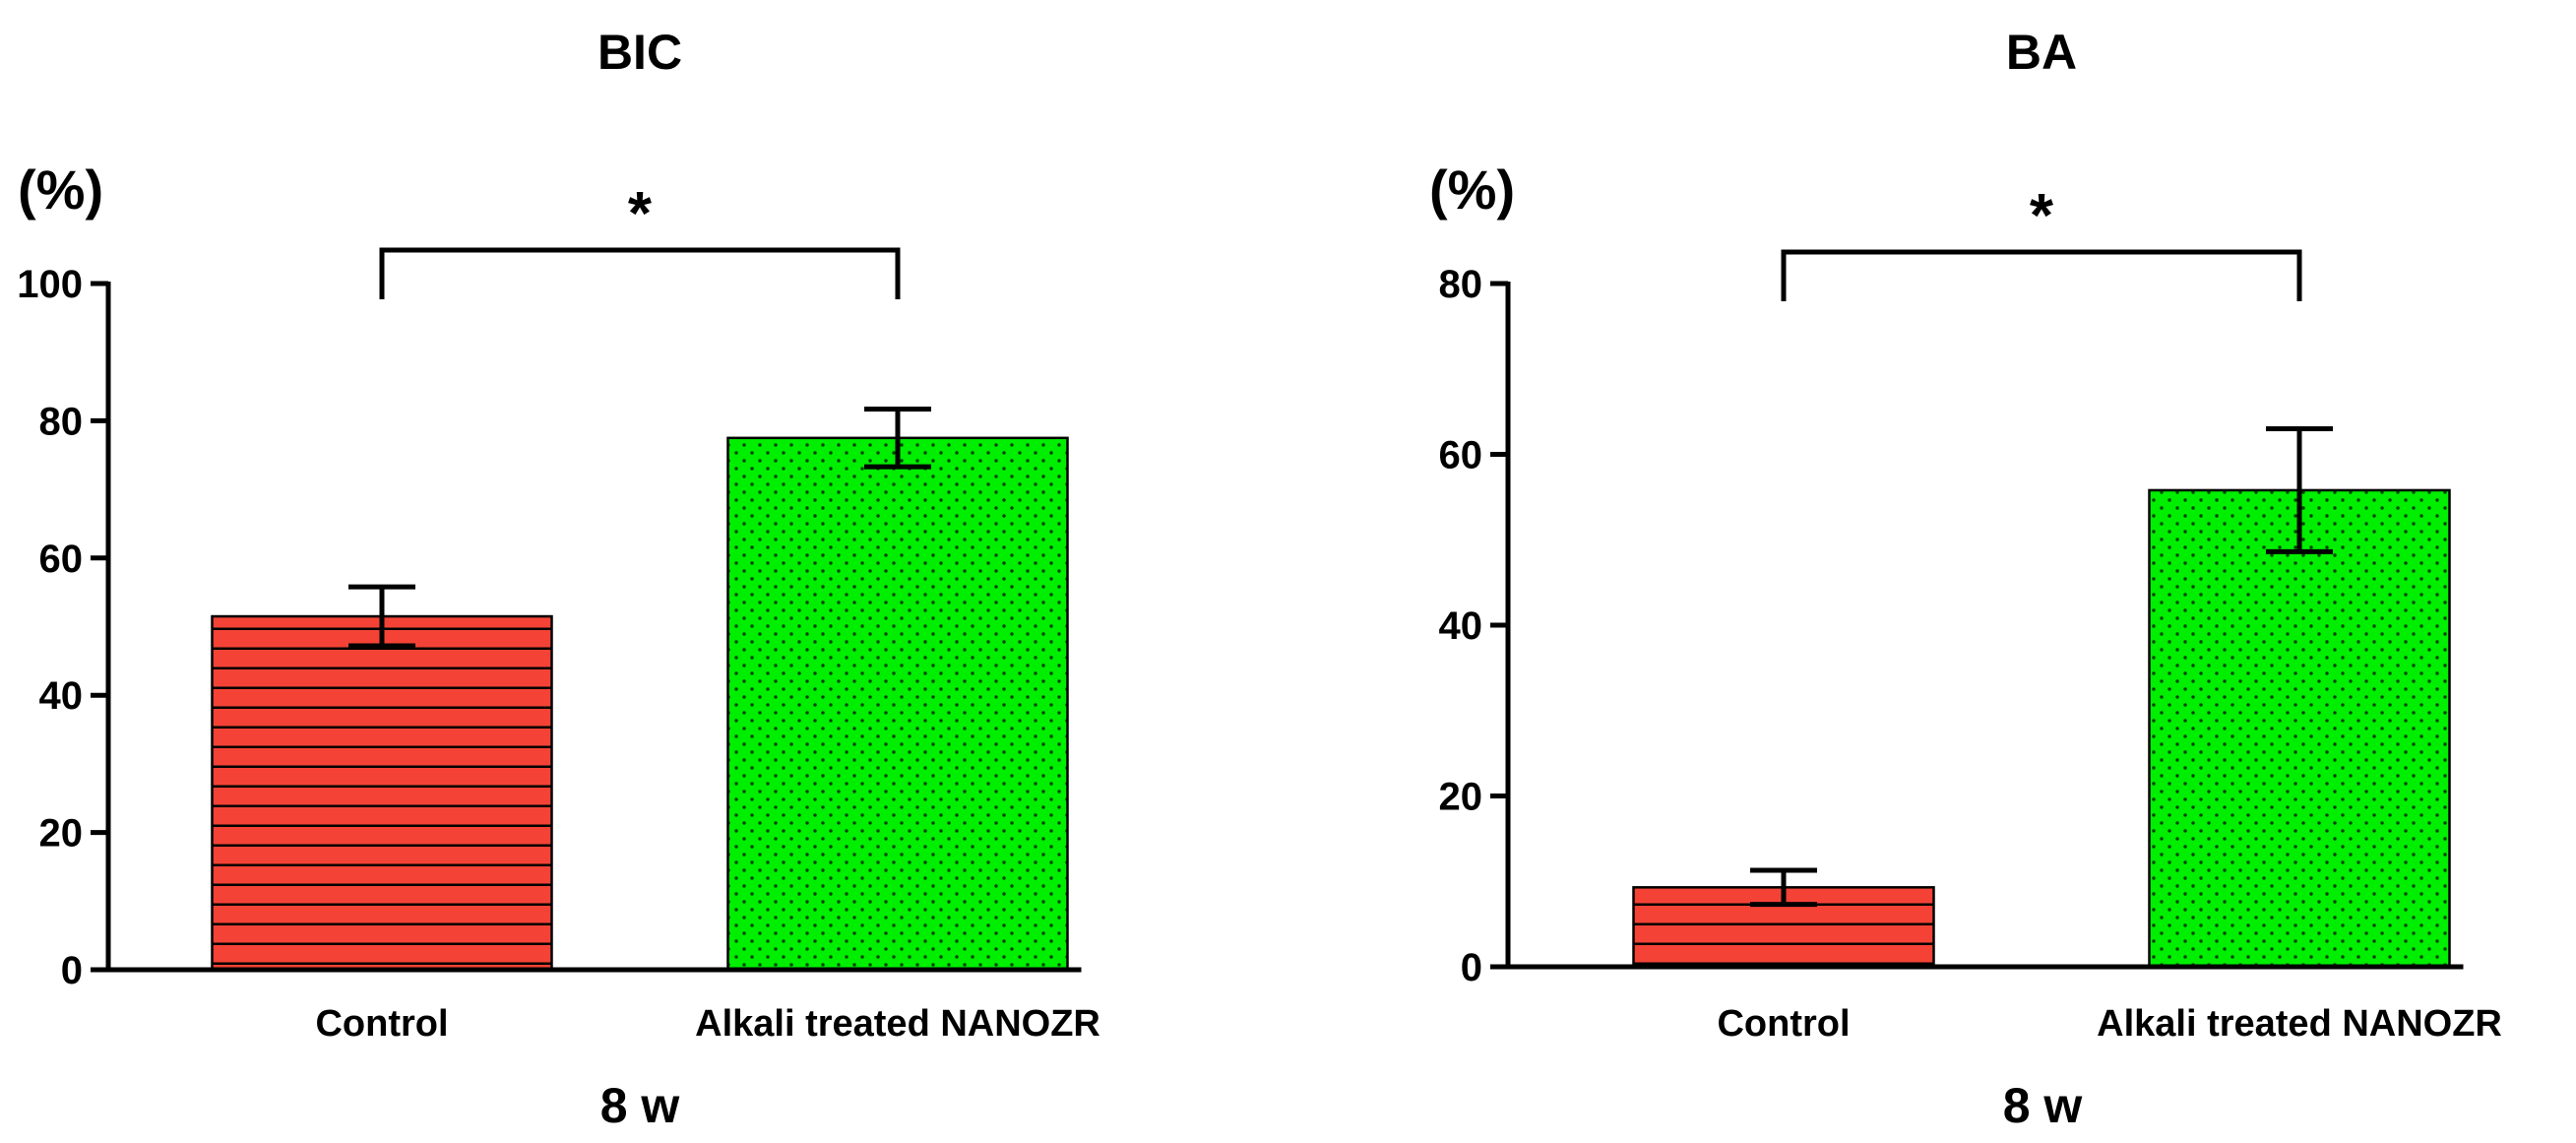 Image resolution: width=2576 pixels, height=1143 pixels. What do you see at coordinates (61, 559) in the screenshot?
I see `bic-y-tick-label-60: 60` at bounding box center [61, 559].